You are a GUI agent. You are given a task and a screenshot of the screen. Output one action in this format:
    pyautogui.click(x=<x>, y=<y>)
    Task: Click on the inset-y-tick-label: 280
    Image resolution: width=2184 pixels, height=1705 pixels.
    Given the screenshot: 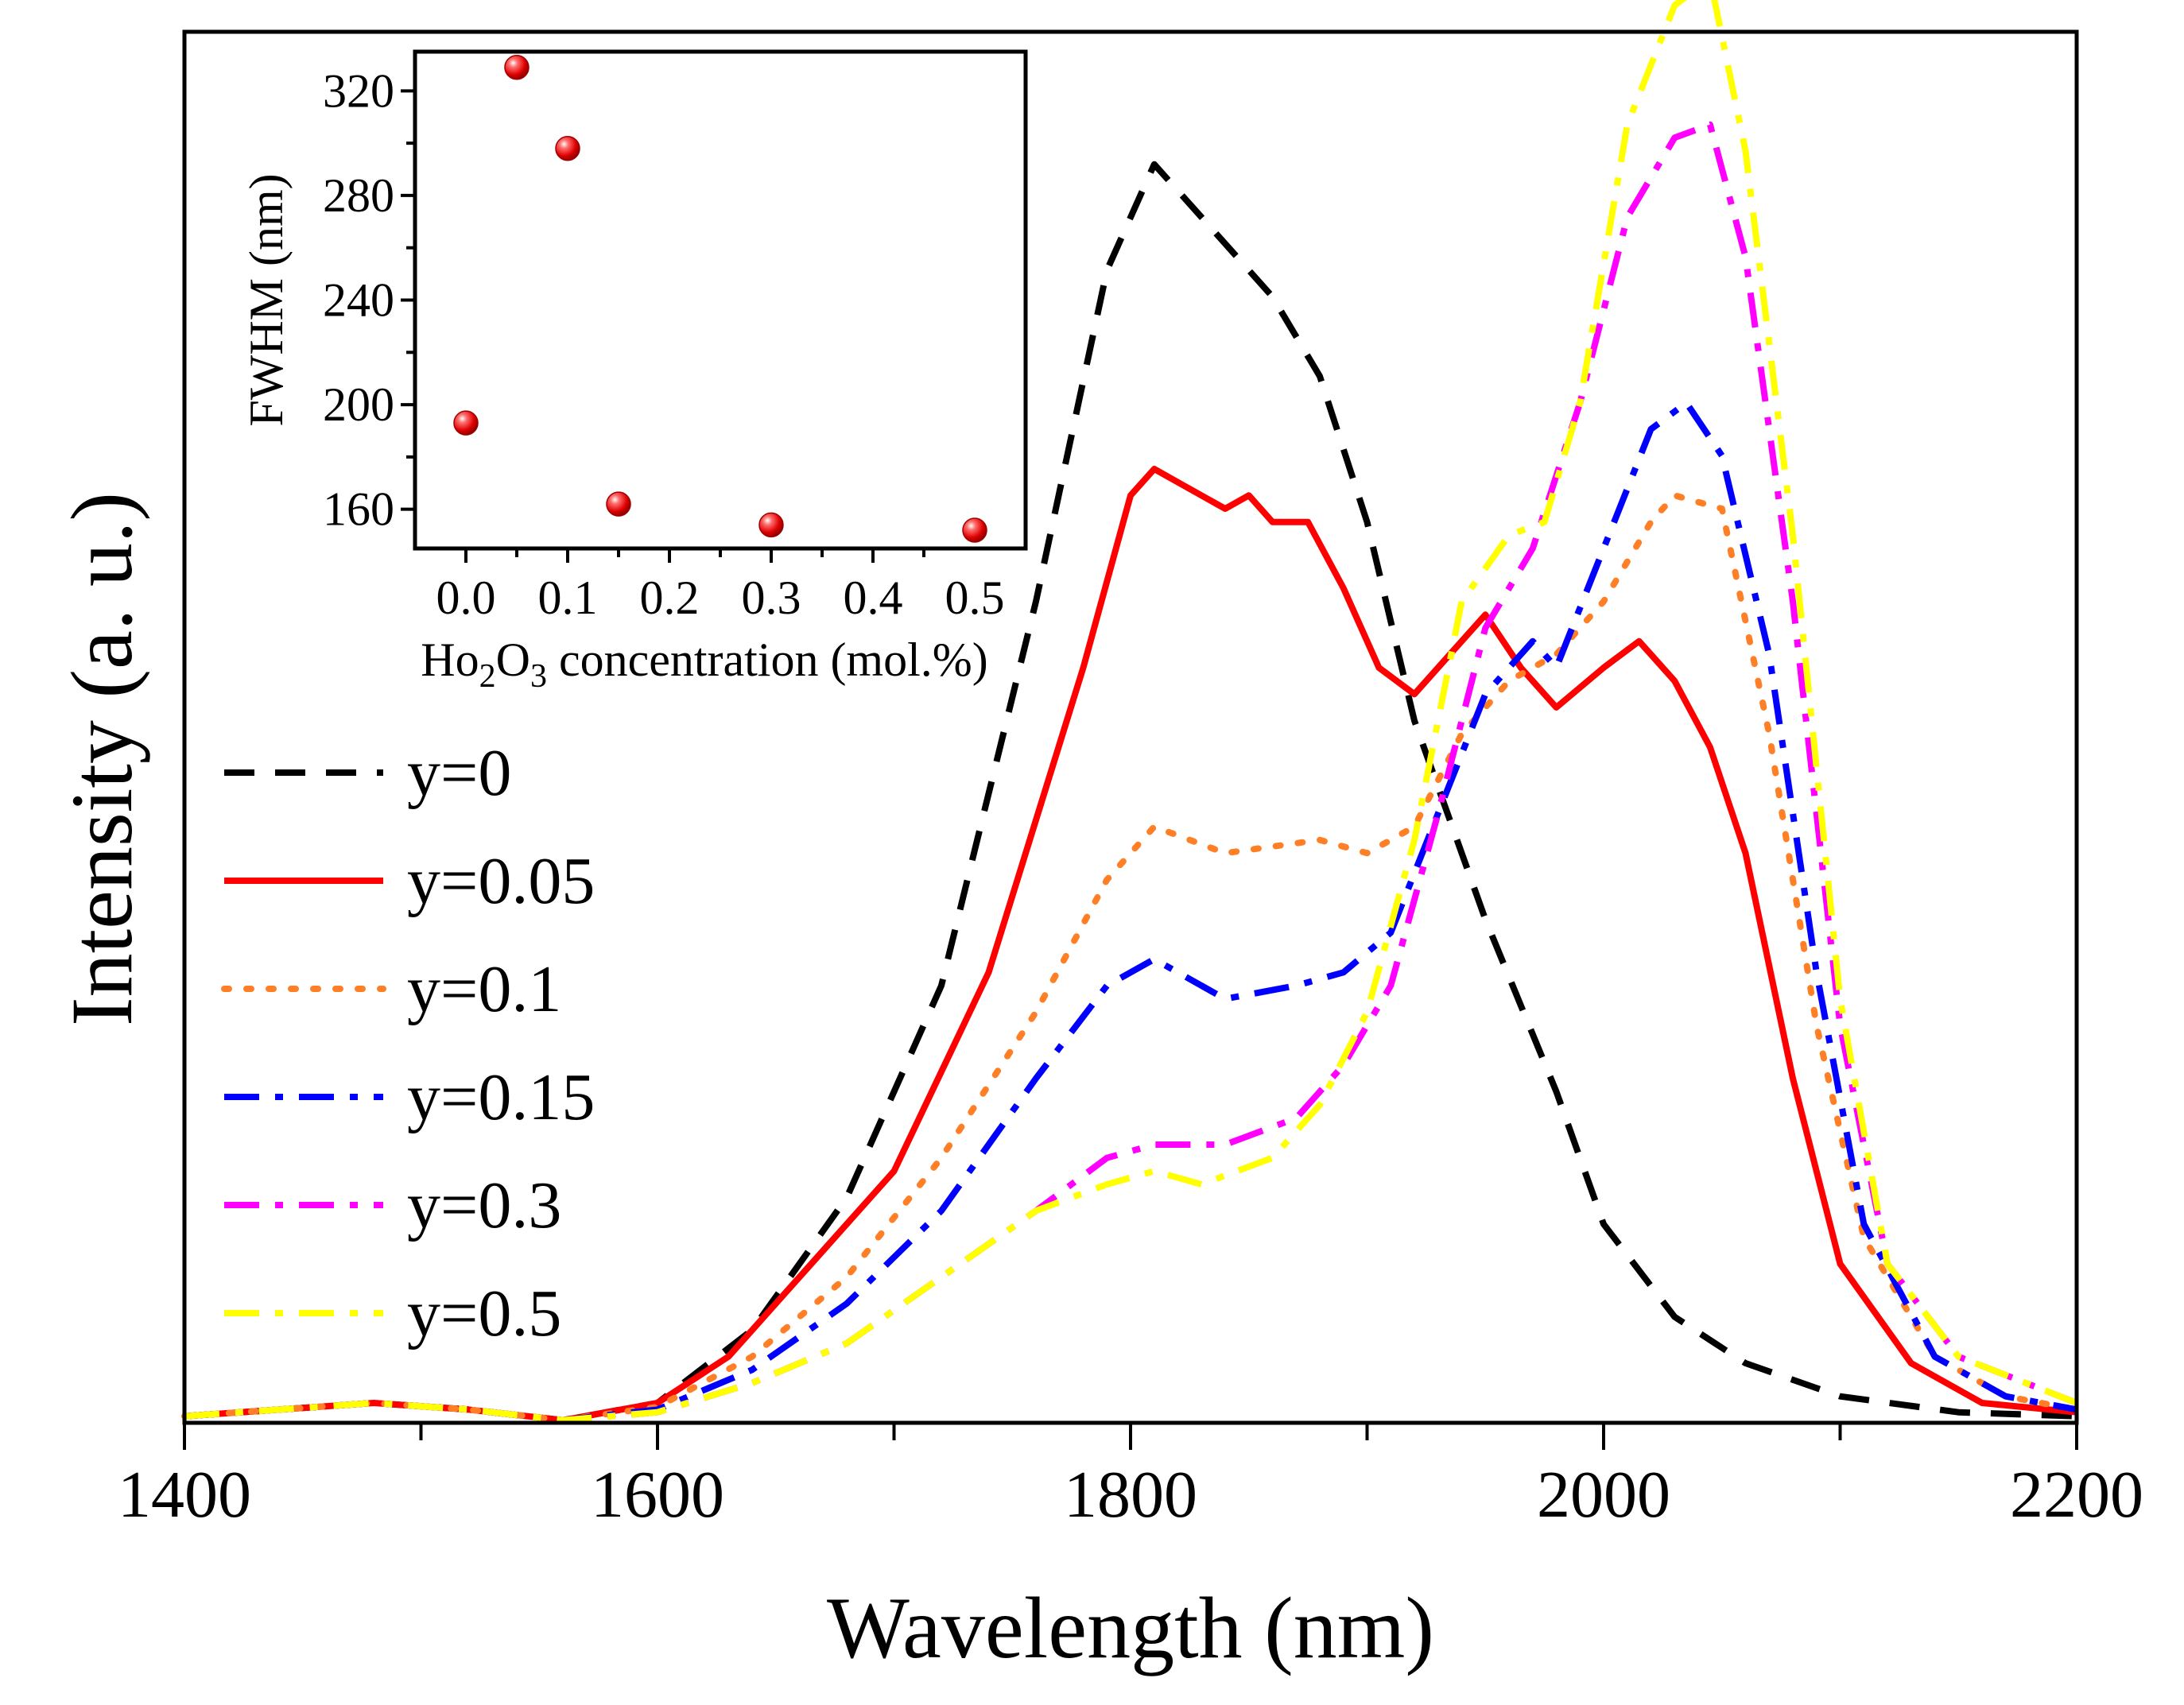 What is the action you would take?
    pyautogui.click(x=358, y=195)
    